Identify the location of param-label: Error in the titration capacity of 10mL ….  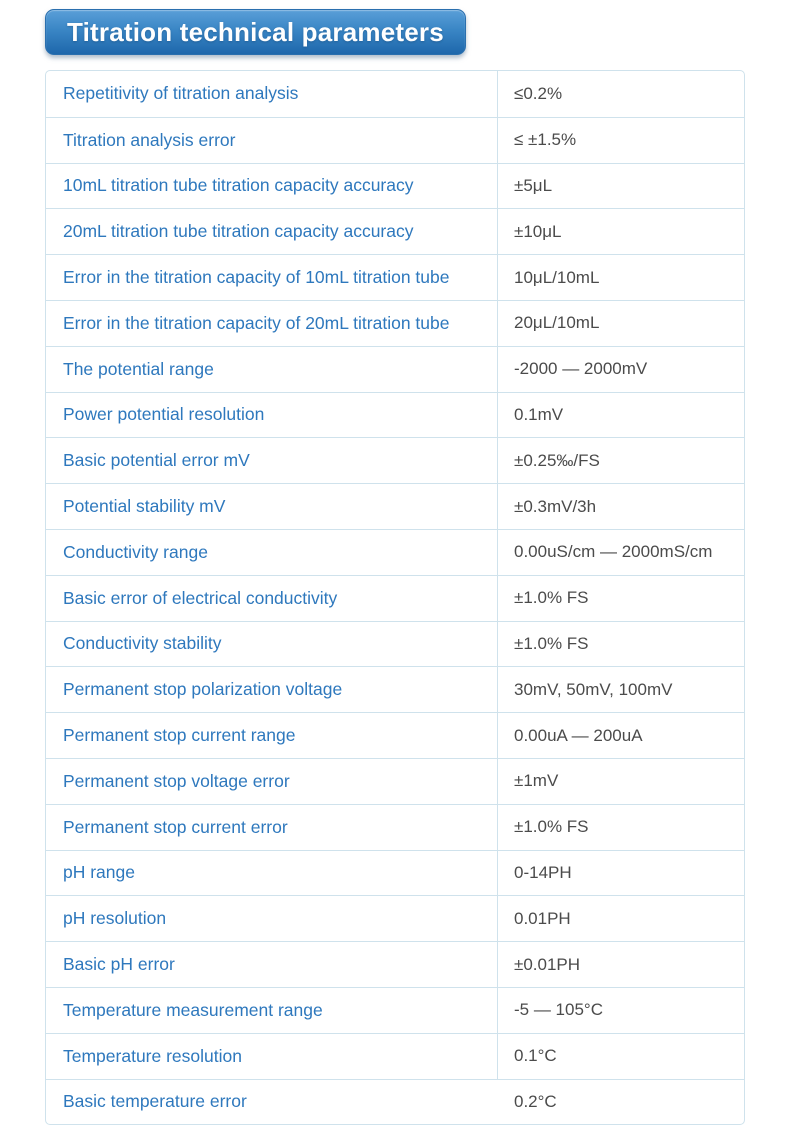
(272, 277).